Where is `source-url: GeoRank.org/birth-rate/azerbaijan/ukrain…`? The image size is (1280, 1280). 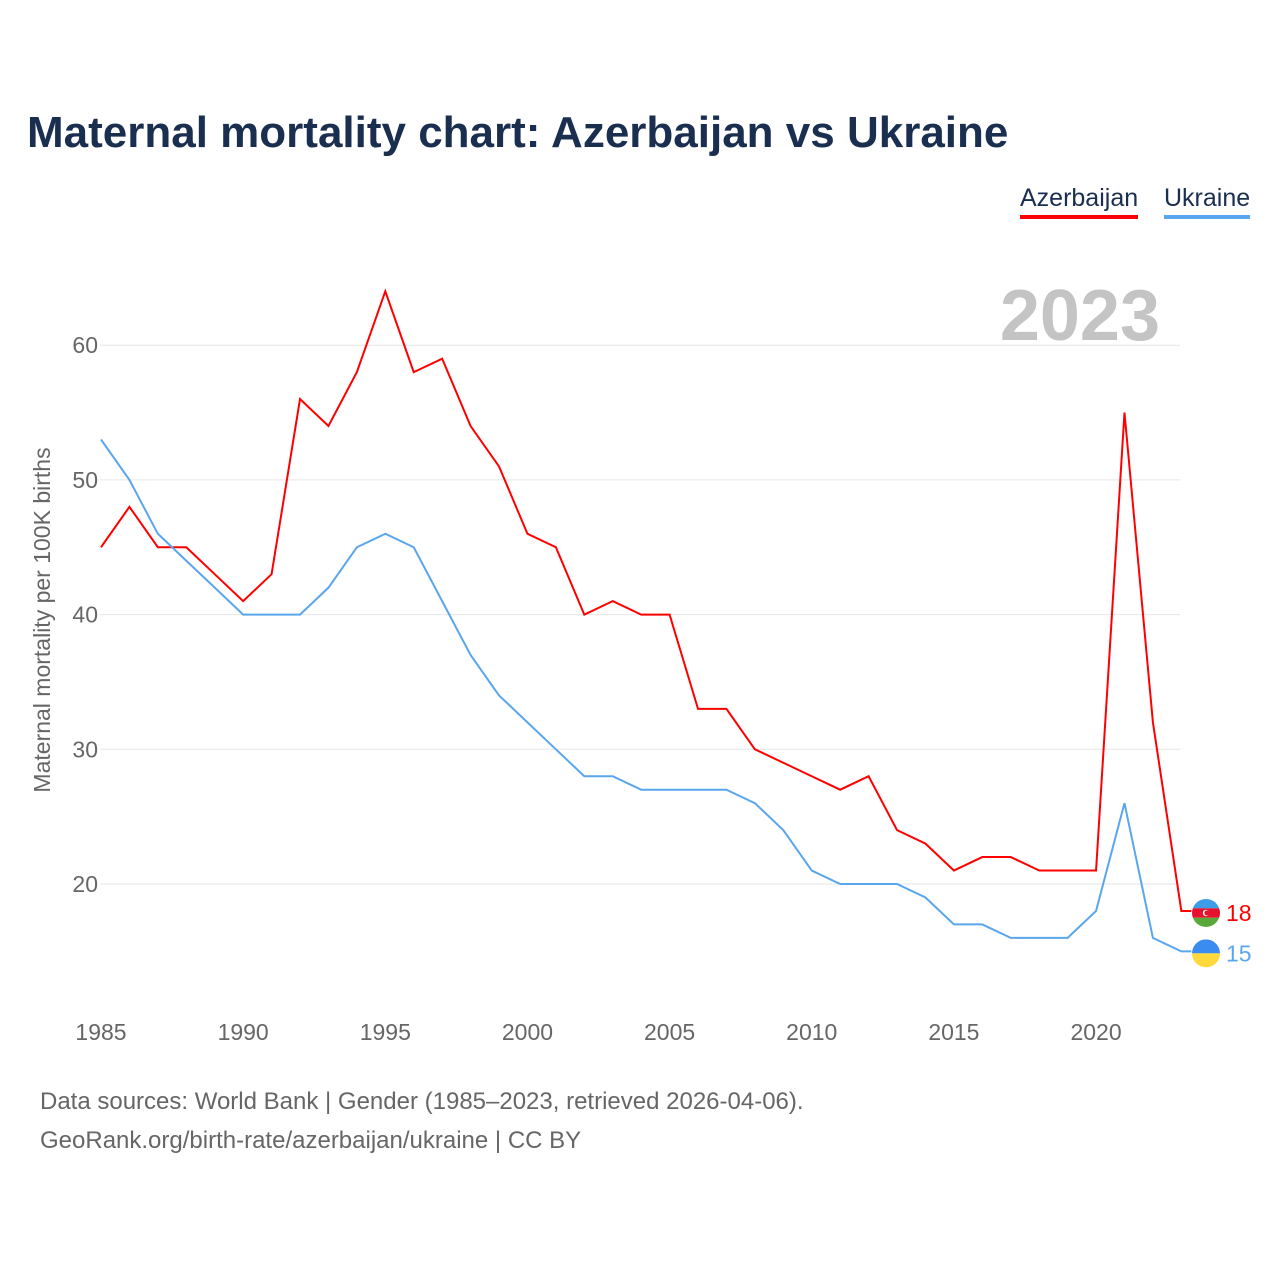
source-url: GeoRank.org/birth-rate/azerbaijan/ukrain… is located at coordinates (311, 1140).